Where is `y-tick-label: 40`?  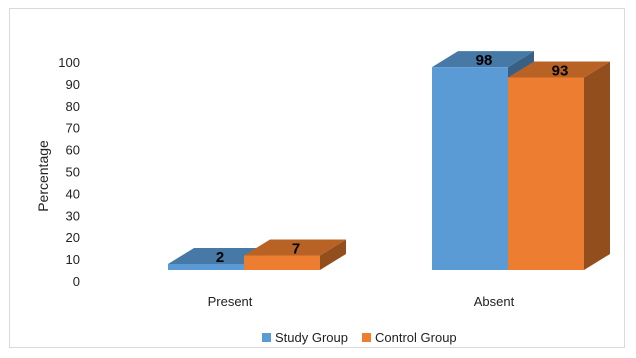 y-tick-label: 40 is located at coordinates (73, 193).